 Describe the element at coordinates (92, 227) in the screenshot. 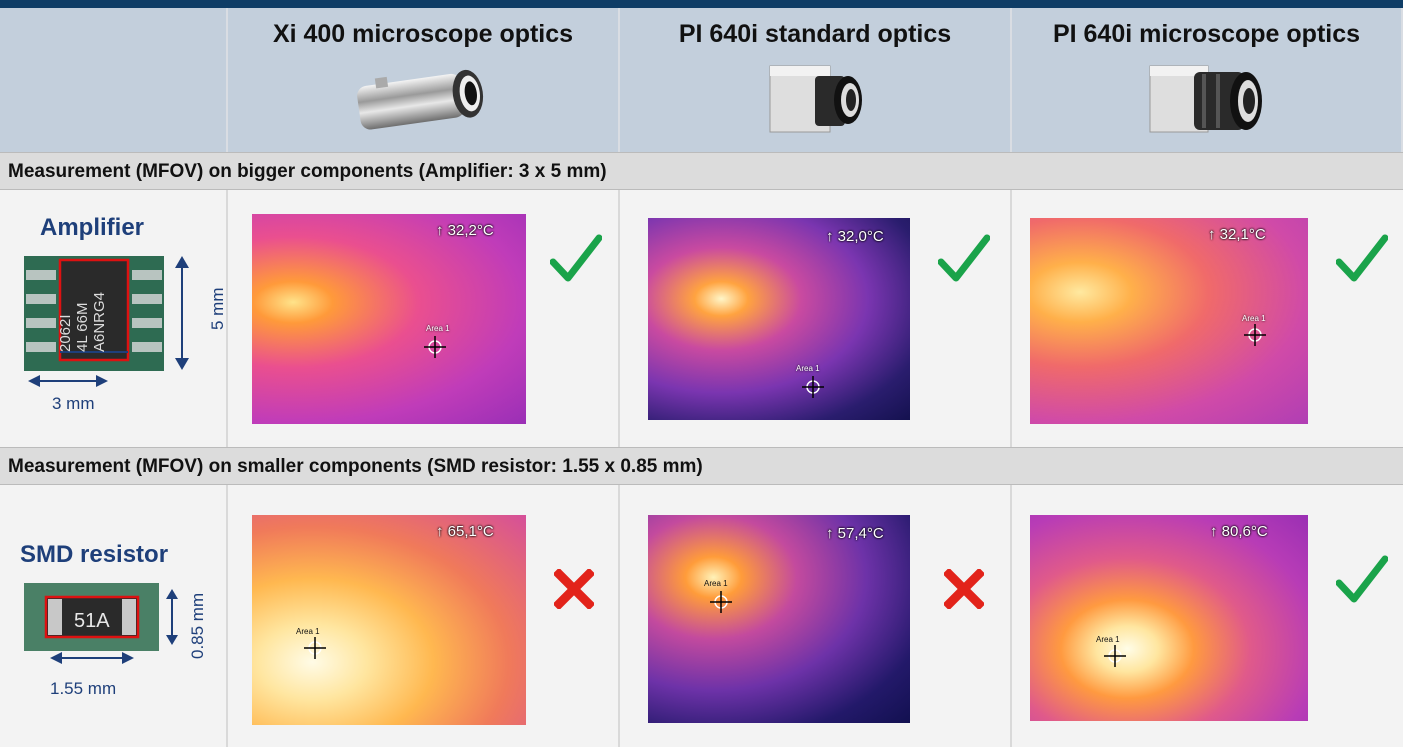

I see `amplifier-label: Amplifier` at that location.